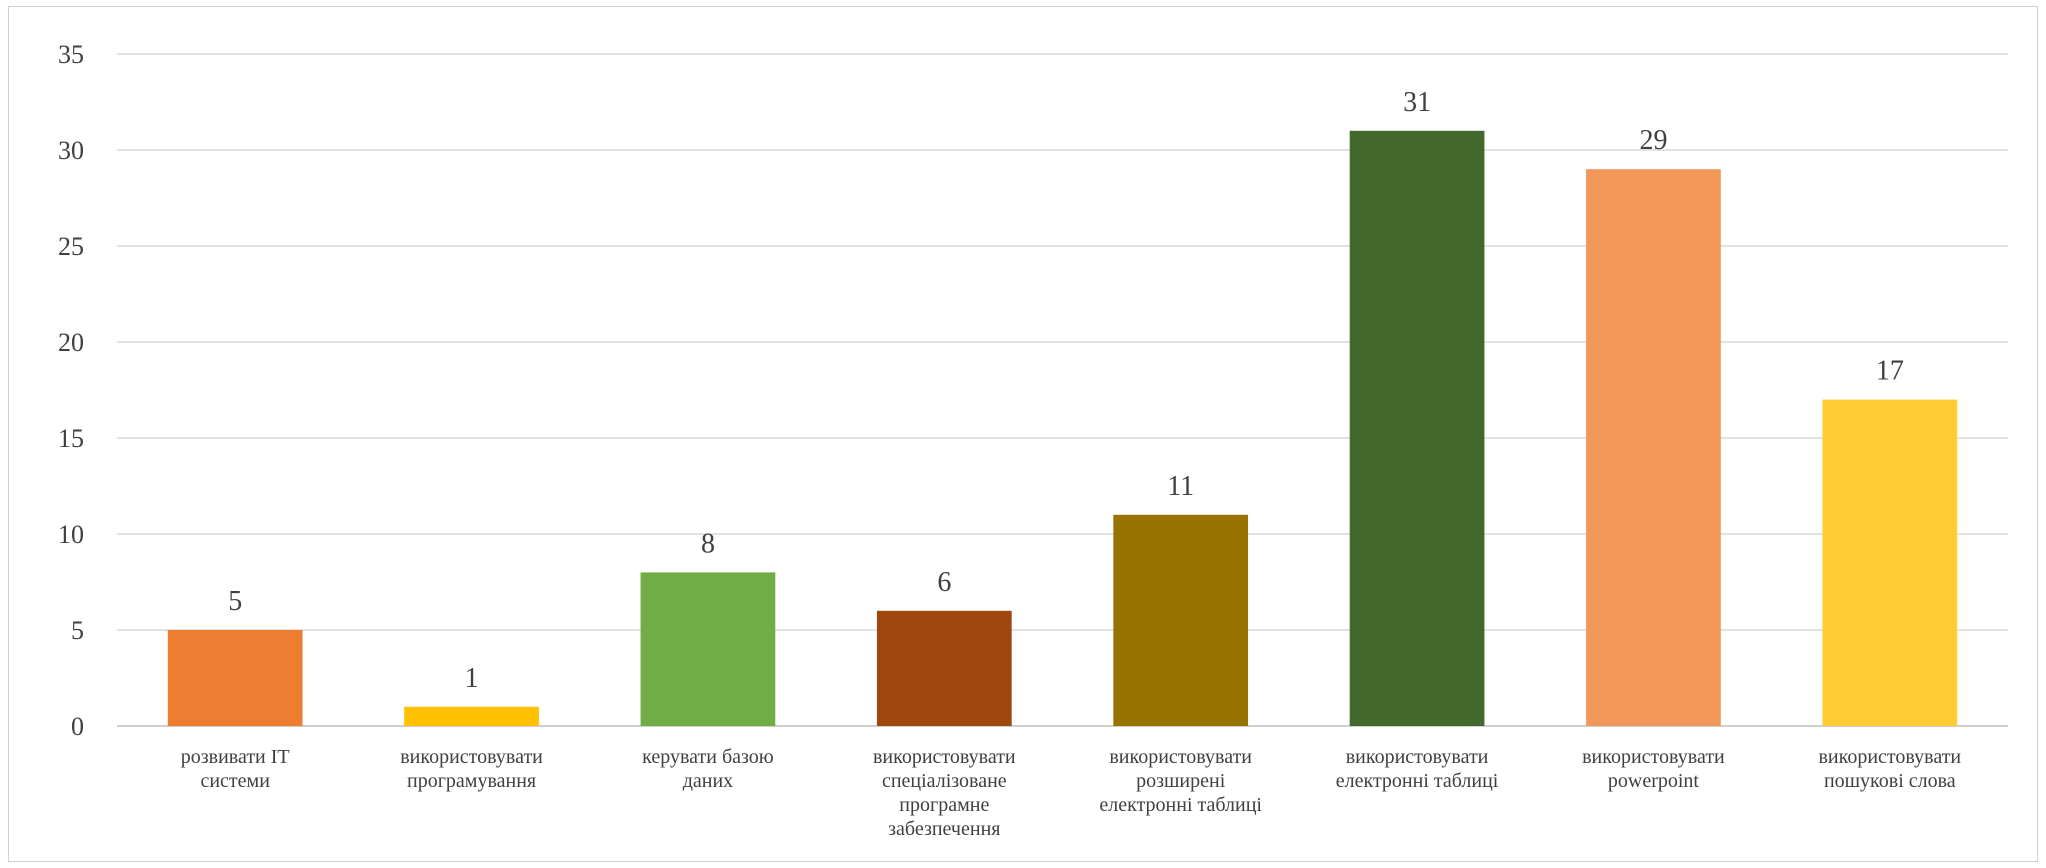 The height and width of the screenshot is (868, 2046). Describe the element at coordinates (708, 543) in the screenshot. I see `data-label: 8` at that location.